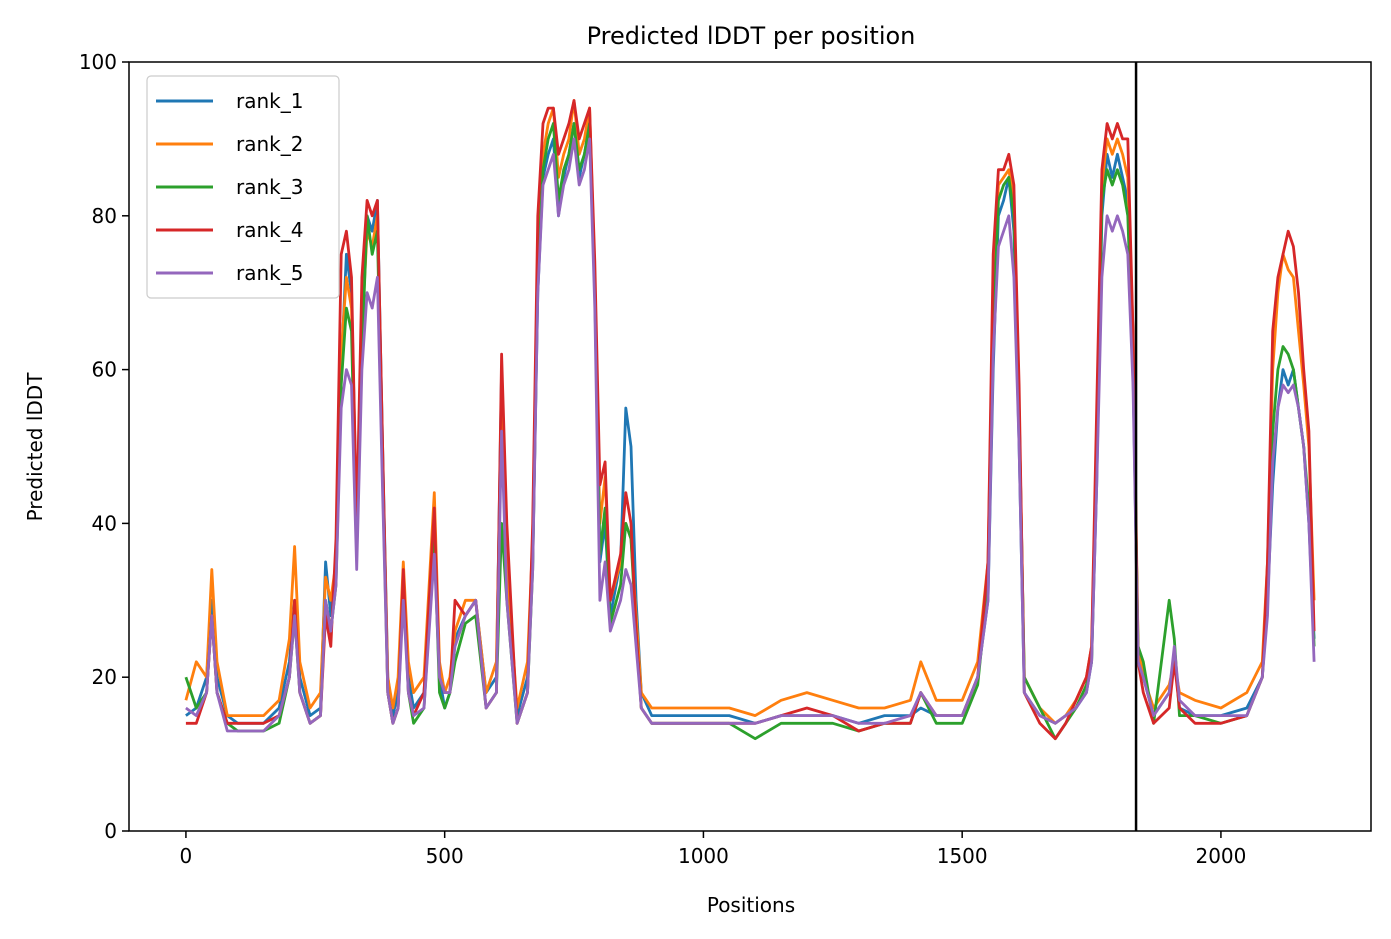  Describe the element at coordinates (98, 62) in the screenshot. I see `y-tick-label: 100` at that location.